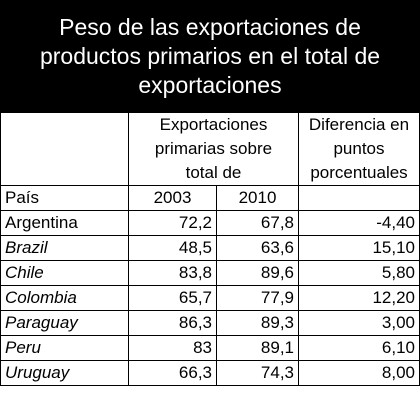  Describe the element at coordinates (359, 198) in the screenshot. I see `header-cell-empty-diff` at that location.